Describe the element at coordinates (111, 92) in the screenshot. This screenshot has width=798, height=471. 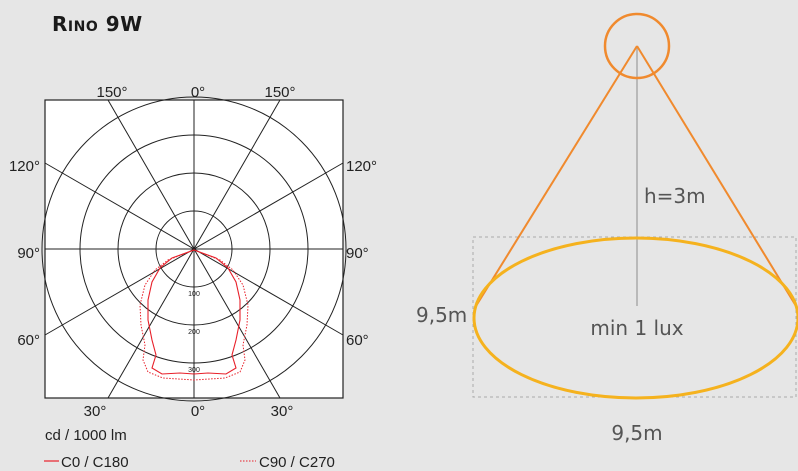
I see `angle-label-top-left: 150°` at that location.